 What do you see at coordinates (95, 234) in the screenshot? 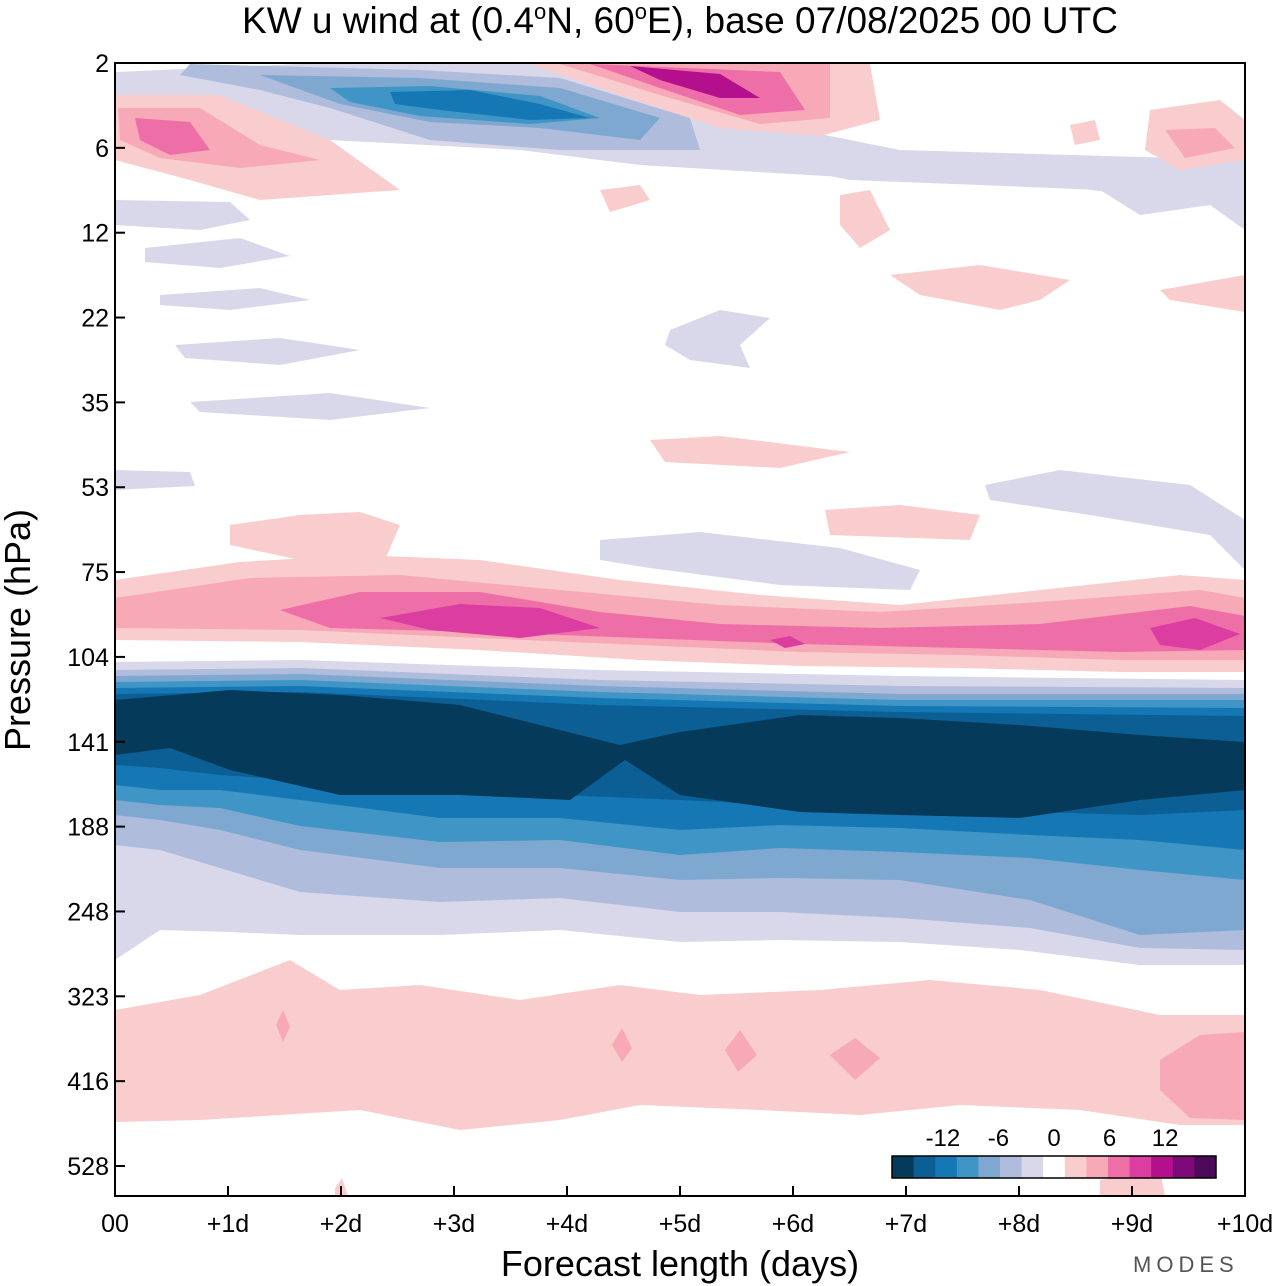
I see `y-tick-label: 12` at bounding box center [95, 234].